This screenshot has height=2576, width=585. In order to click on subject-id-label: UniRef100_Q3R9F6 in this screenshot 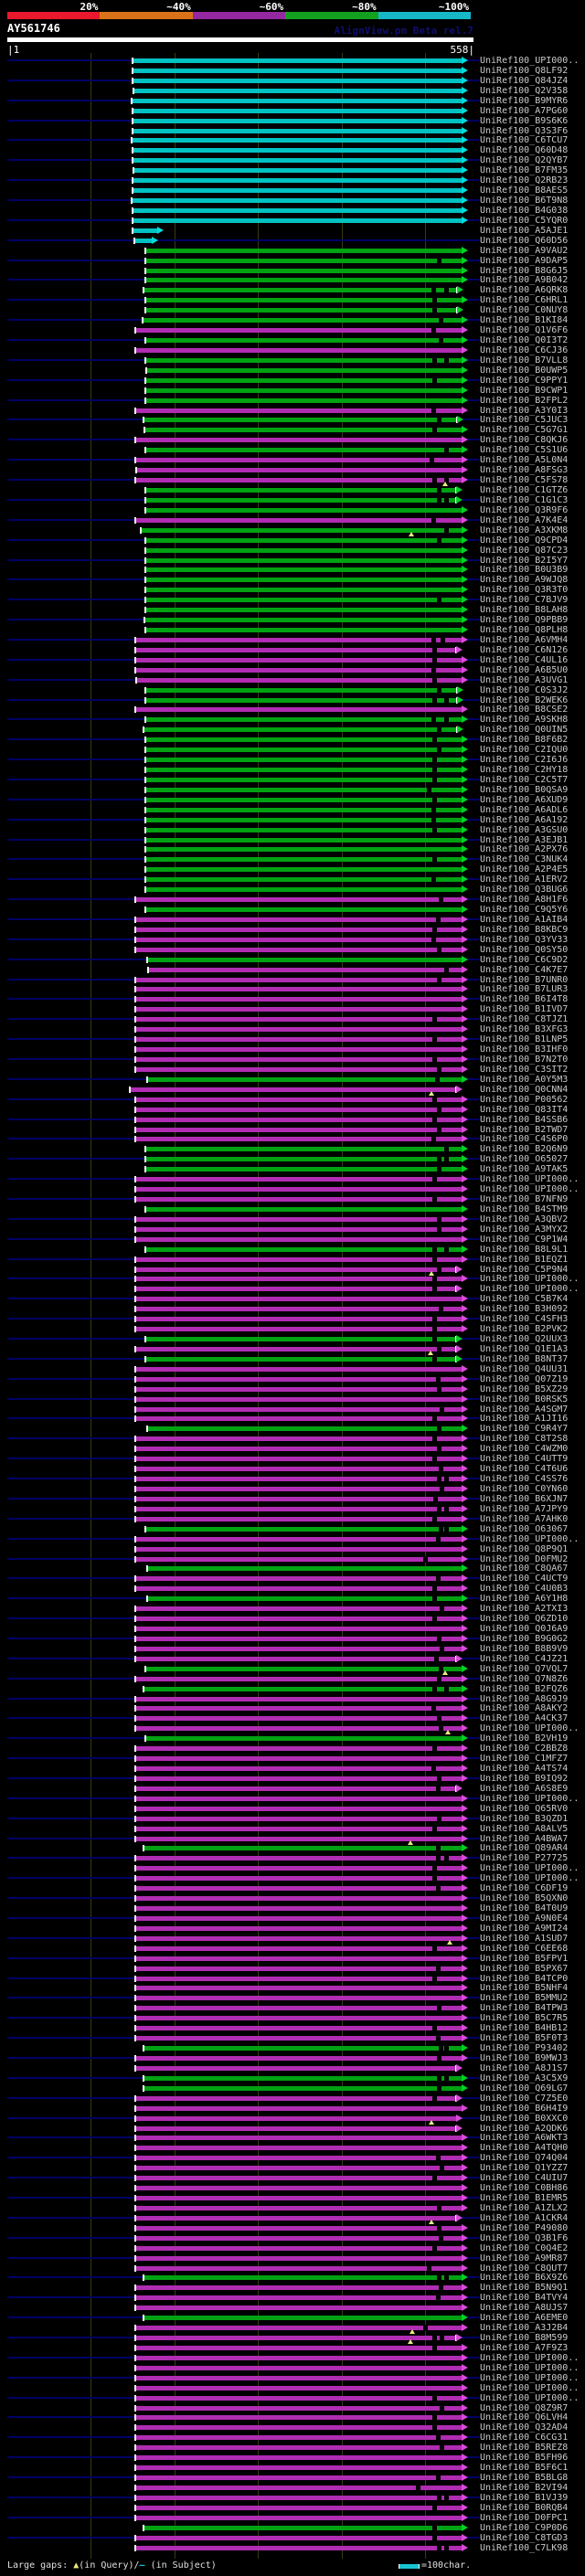, I will do `click(524, 509)`.